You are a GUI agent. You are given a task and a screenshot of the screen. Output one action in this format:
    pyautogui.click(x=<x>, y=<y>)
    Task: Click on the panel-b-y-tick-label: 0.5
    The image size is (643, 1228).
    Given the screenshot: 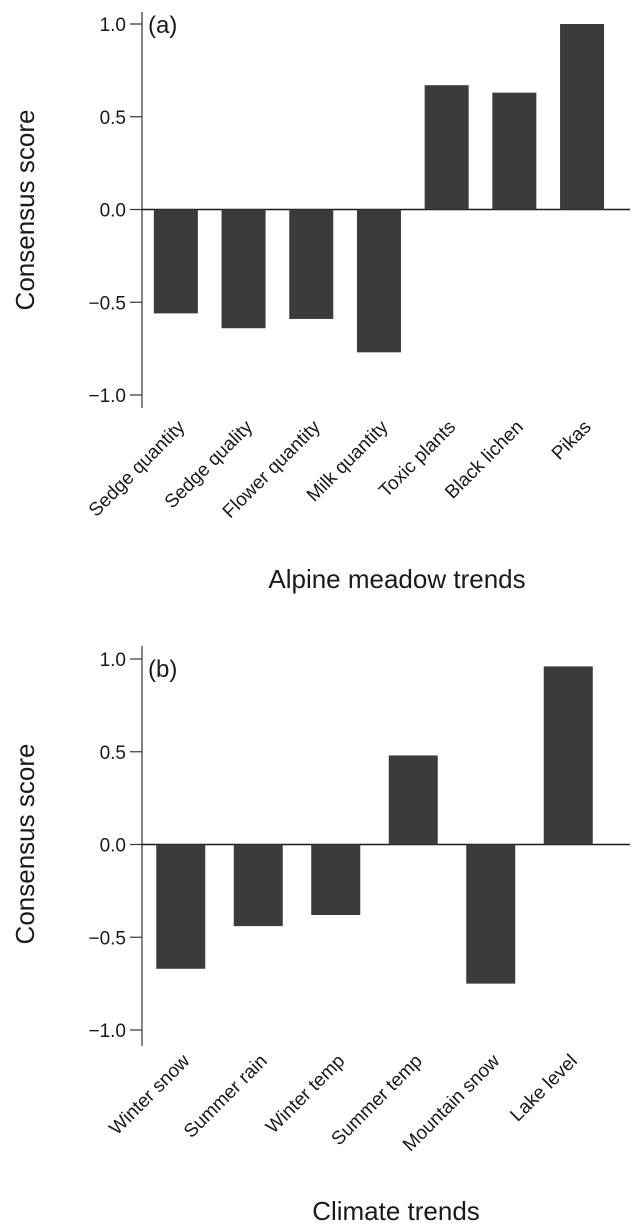 What is the action you would take?
    pyautogui.click(x=113, y=753)
    